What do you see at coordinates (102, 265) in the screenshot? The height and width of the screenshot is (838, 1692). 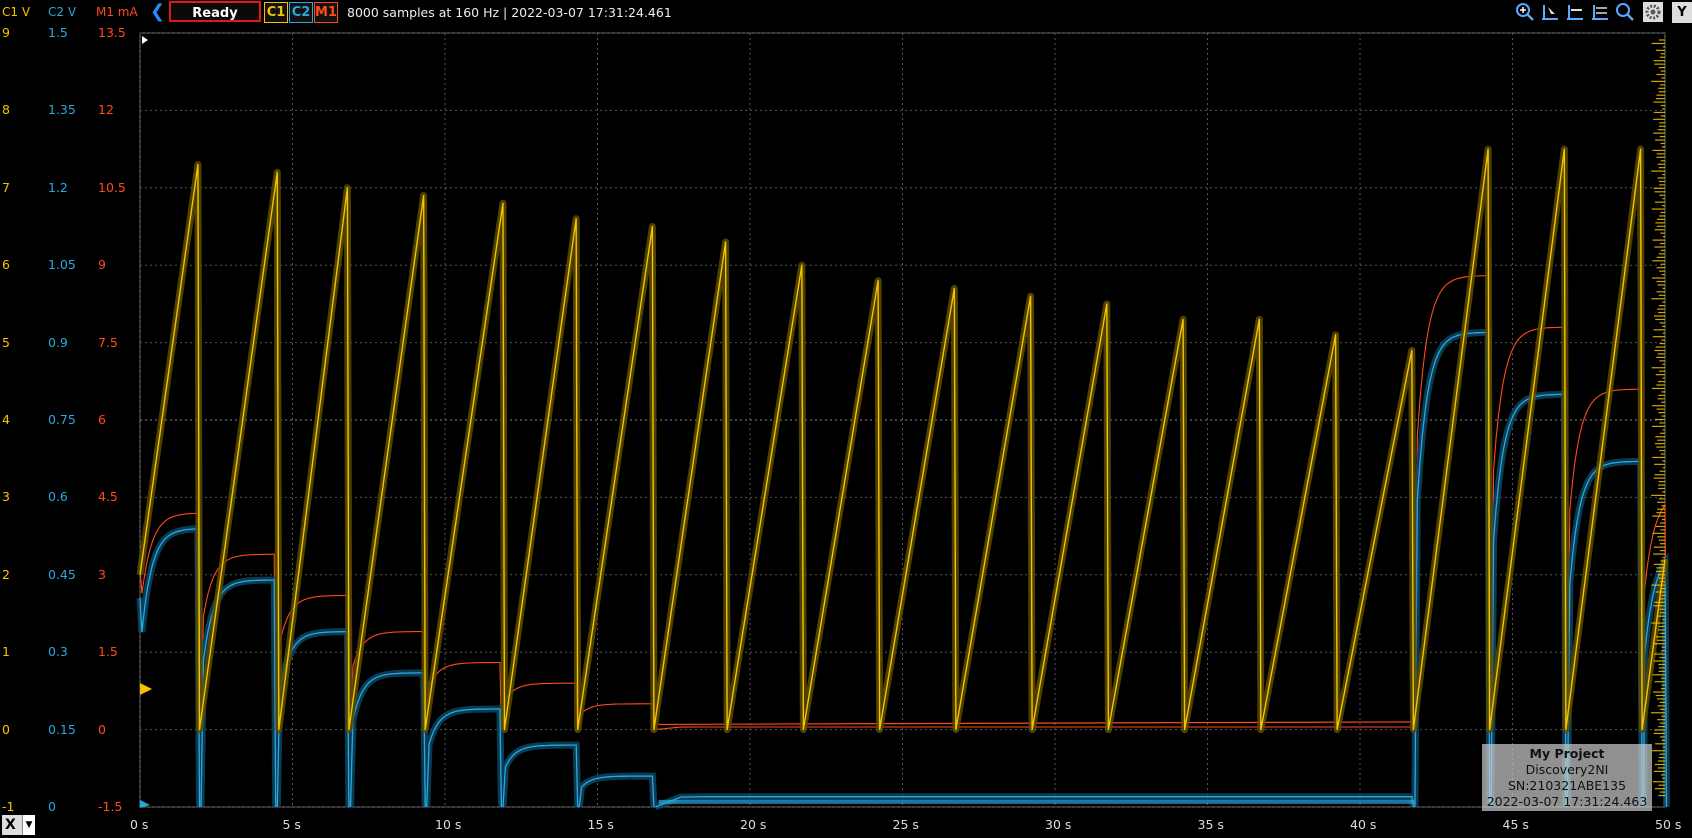 I see `m1-y-tick-label: 9` at bounding box center [102, 265].